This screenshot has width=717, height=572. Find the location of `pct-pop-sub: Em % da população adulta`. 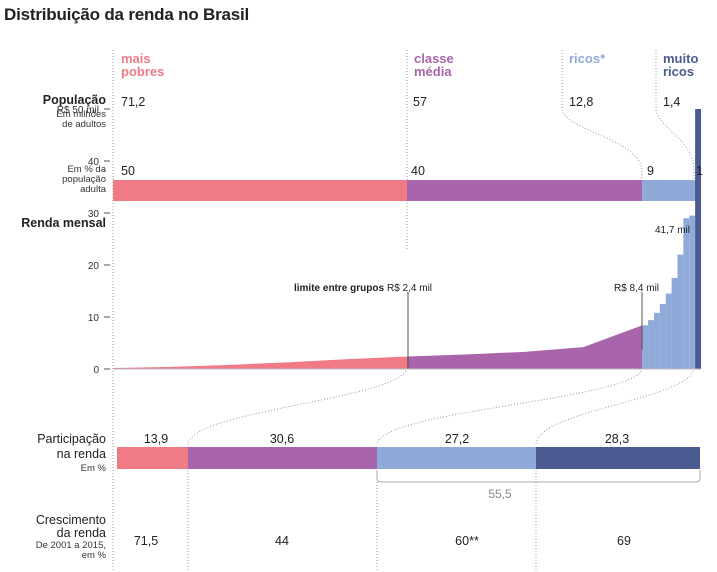

pct-pop-sub: Em % da população adulta is located at coordinates (84, 179).